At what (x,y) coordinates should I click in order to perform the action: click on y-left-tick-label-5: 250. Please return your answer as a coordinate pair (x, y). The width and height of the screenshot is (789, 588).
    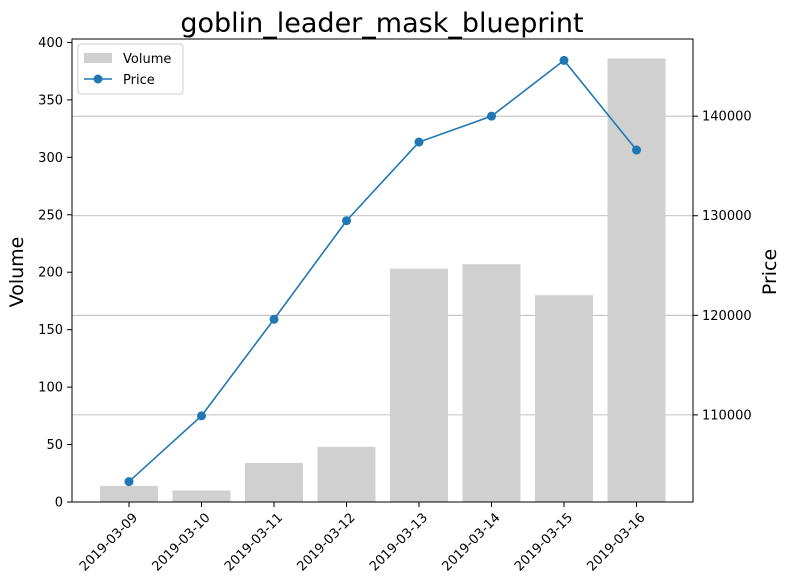
    Looking at the image, I should click on (50, 215).